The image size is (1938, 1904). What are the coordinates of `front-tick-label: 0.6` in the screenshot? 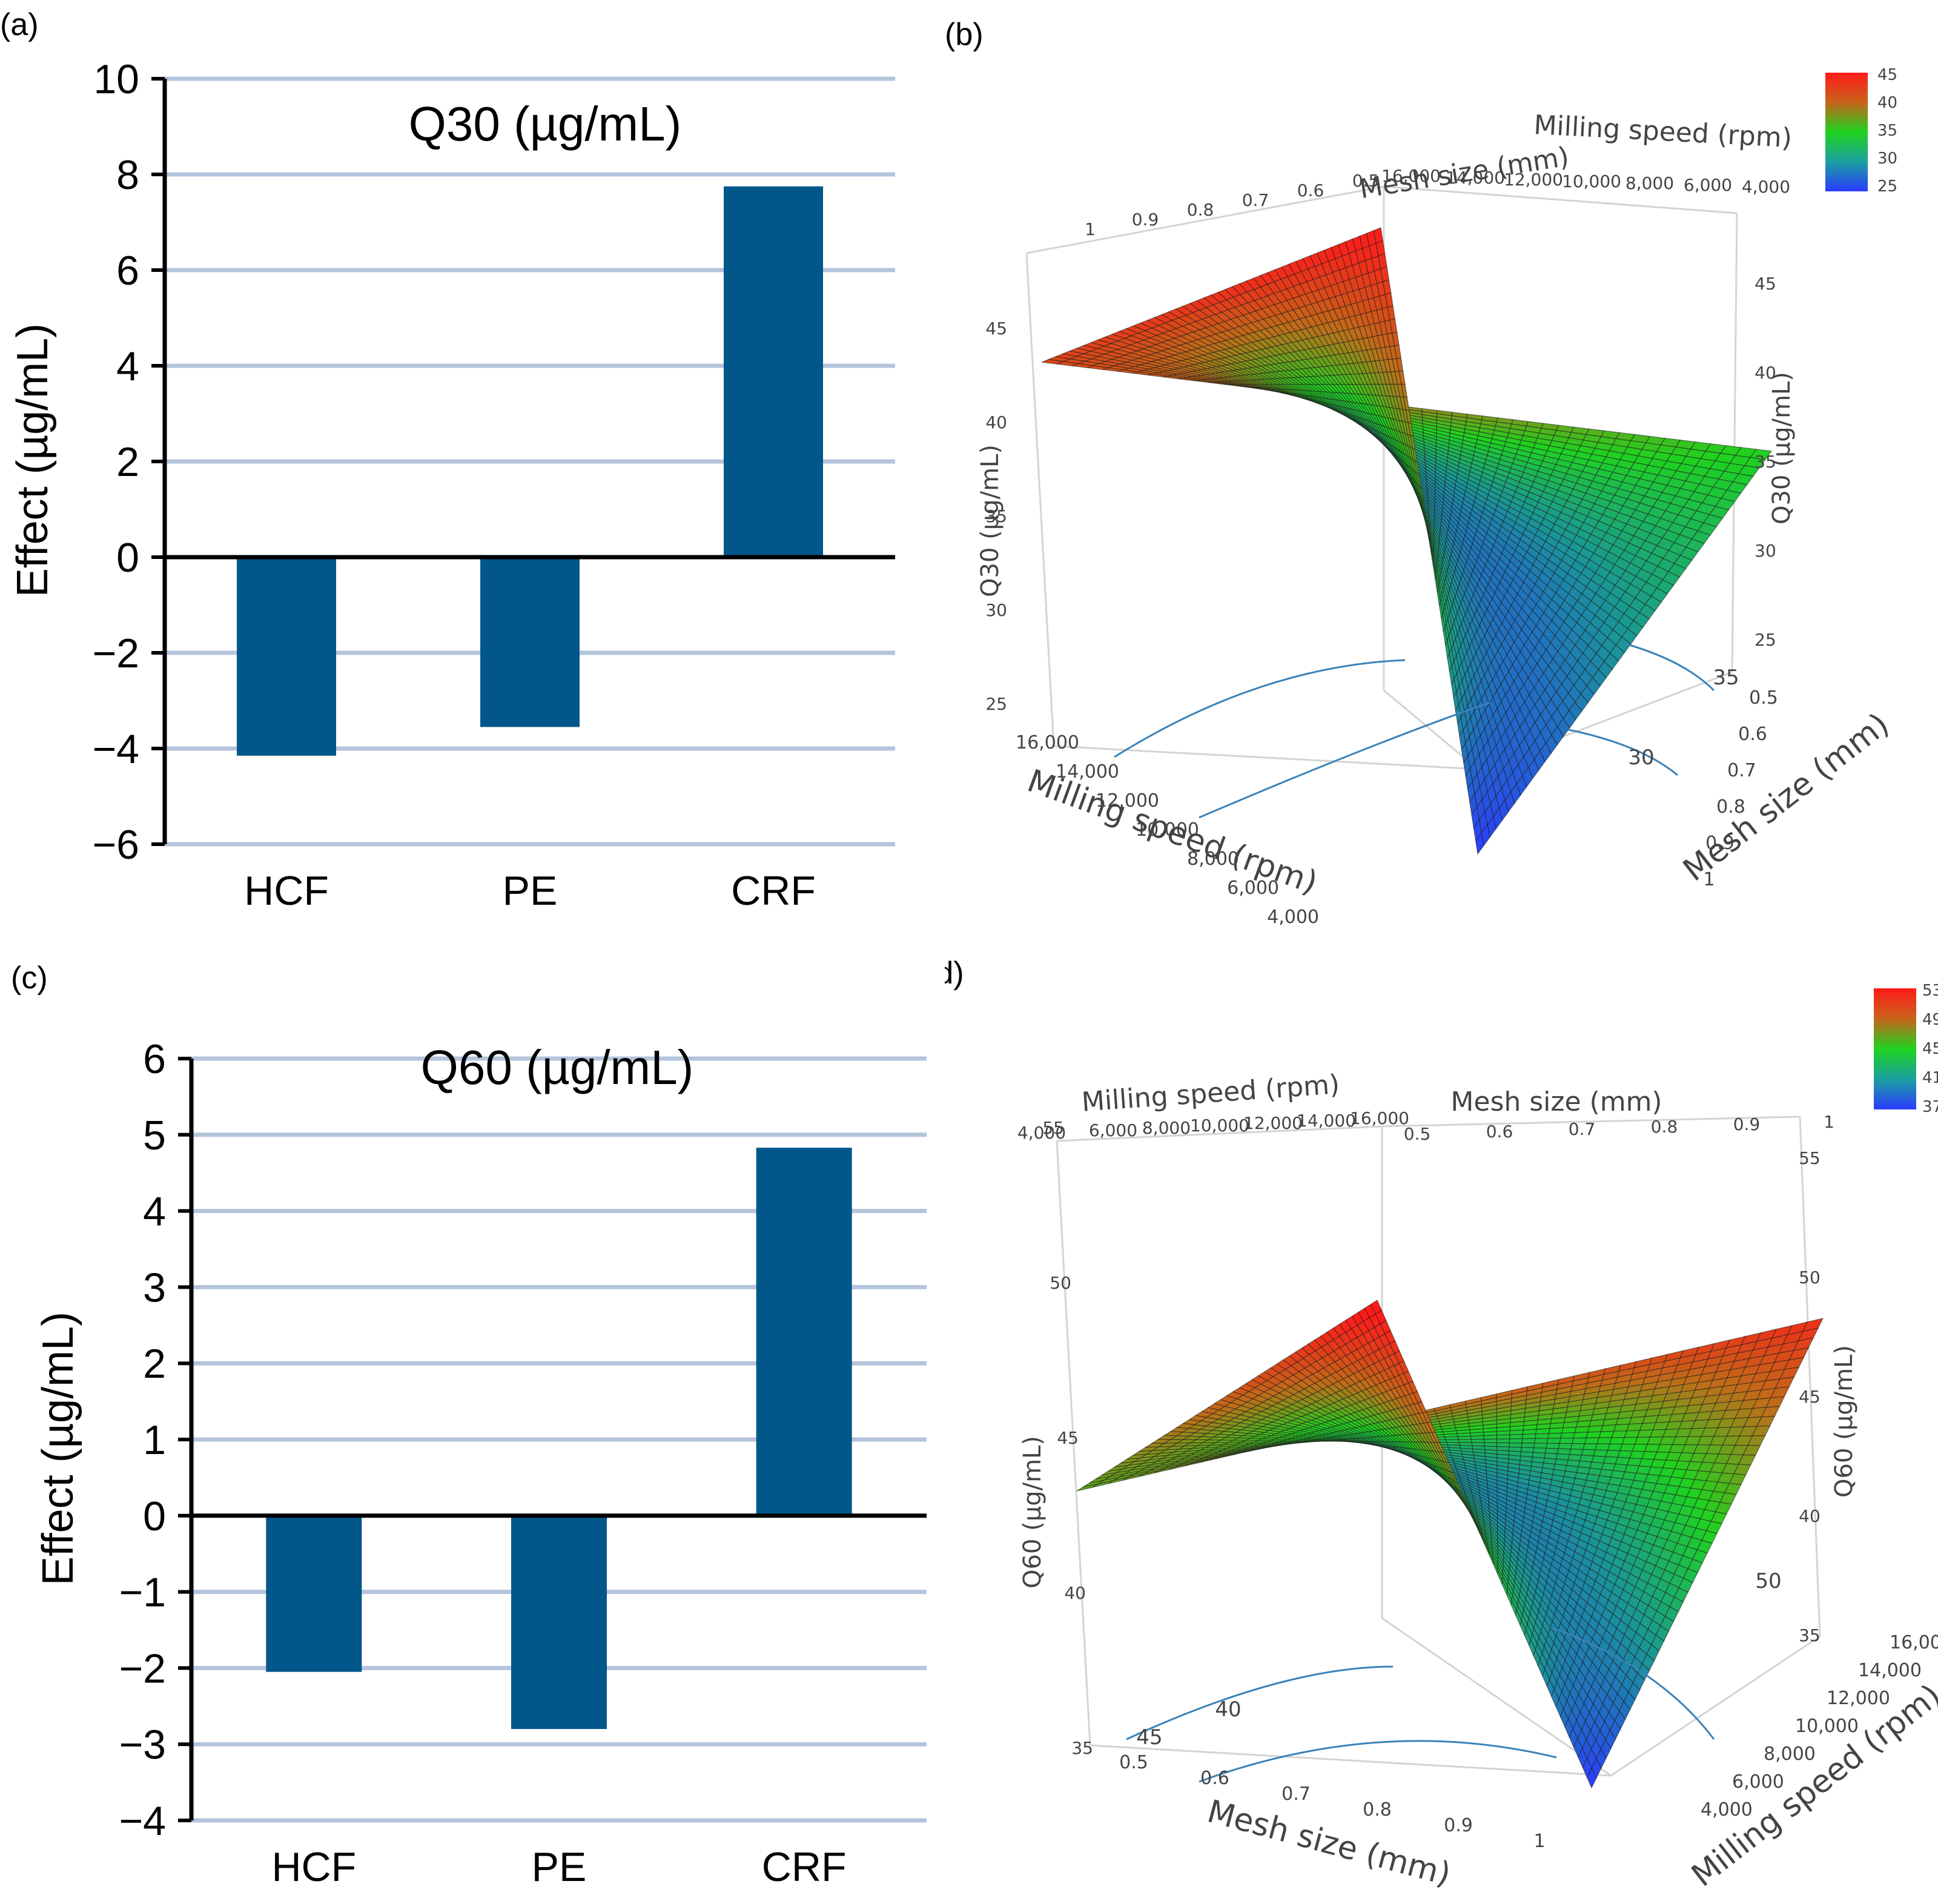 It's located at (1752, 734).